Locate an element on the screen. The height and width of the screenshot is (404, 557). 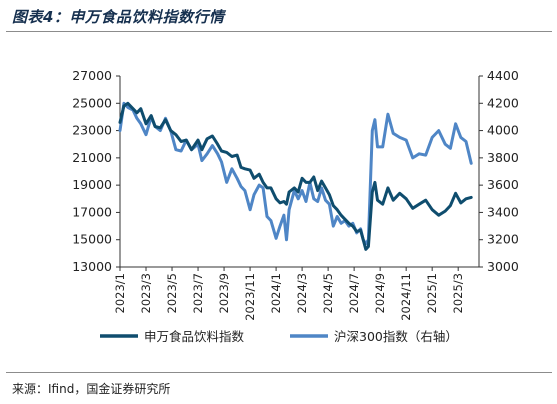
figure-title: 图表4：申万食品饮料指数行情 is located at coordinates (118, 17).